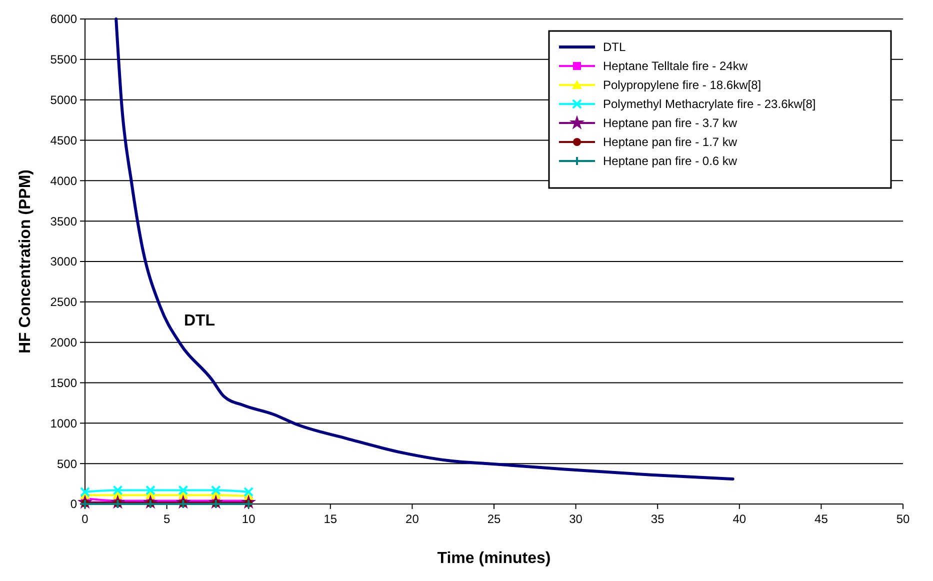 This screenshot has height=581, width=933. What do you see at coordinates (64, 140) in the screenshot?
I see `y-tick-label: 4500` at bounding box center [64, 140].